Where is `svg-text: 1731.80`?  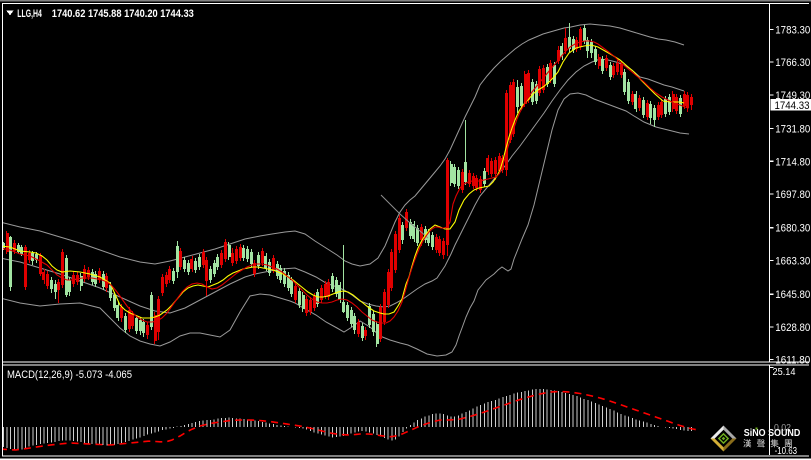 svg-text: 1731.80 is located at coordinates (792, 130).